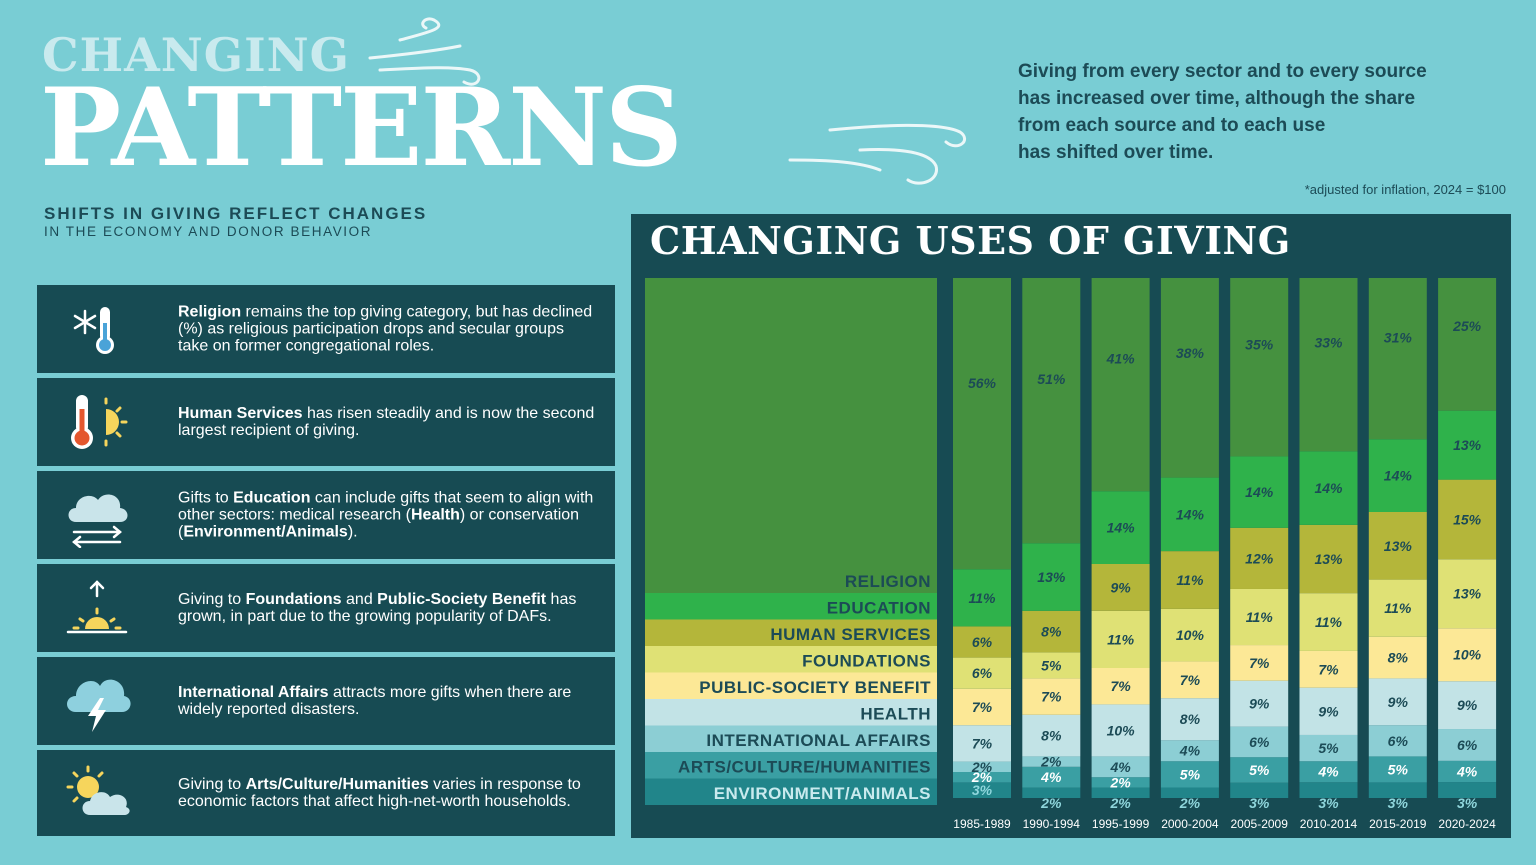  Describe the element at coordinates (1398, 546) in the screenshot. I see `data-label-human-services: 13%` at that location.